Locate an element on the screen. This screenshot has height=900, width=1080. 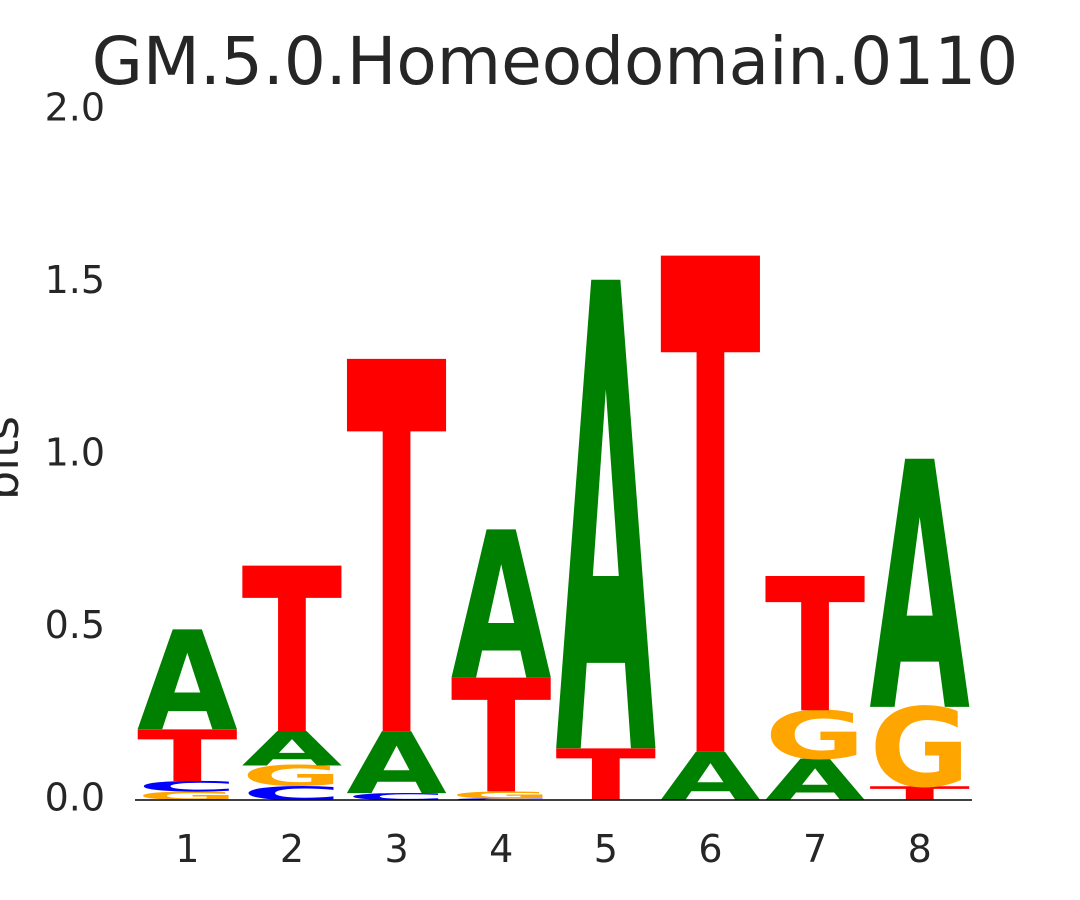
y-tick-label: 1.0 is located at coordinates (75, 453).